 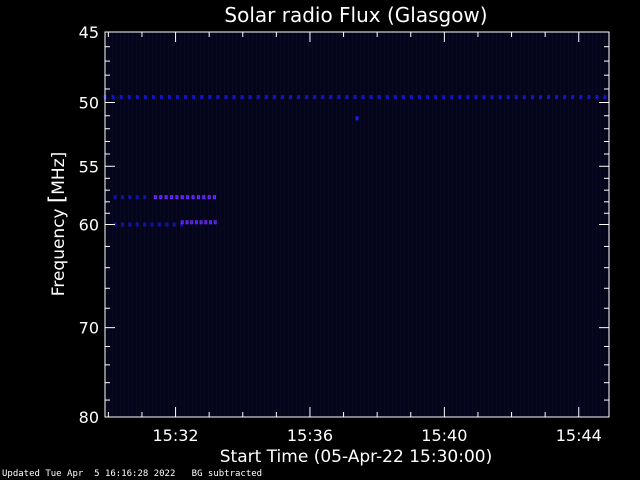 What do you see at coordinates (227, 474) in the screenshot?
I see `background-note: BG subtracted` at bounding box center [227, 474].